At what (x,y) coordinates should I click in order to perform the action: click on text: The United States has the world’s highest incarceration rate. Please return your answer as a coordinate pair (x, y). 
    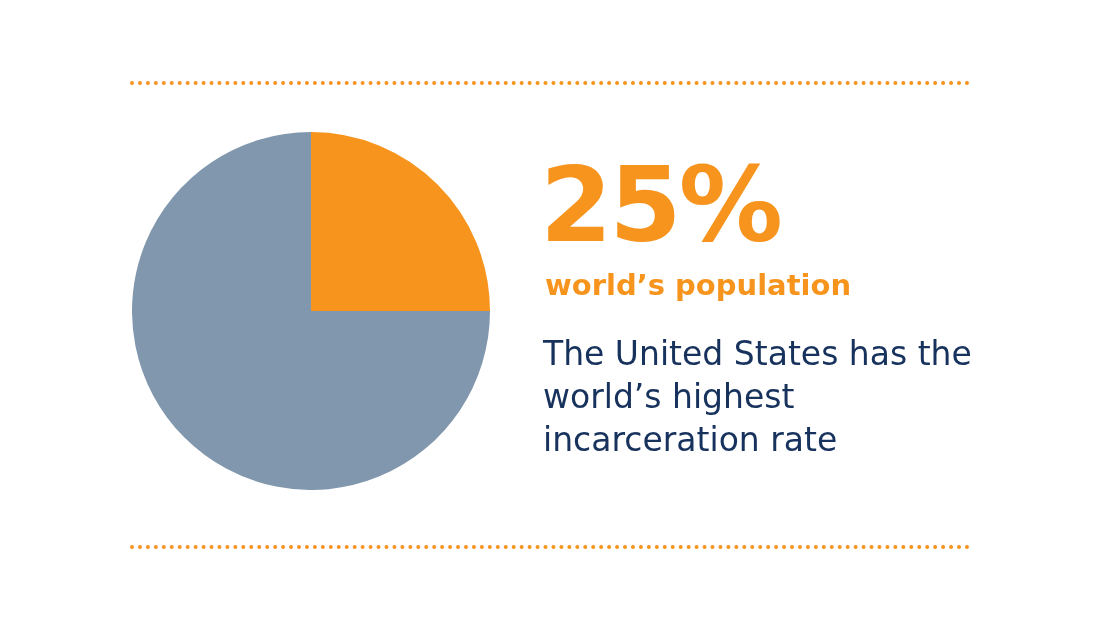
    Looking at the image, I should click on (758, 397).